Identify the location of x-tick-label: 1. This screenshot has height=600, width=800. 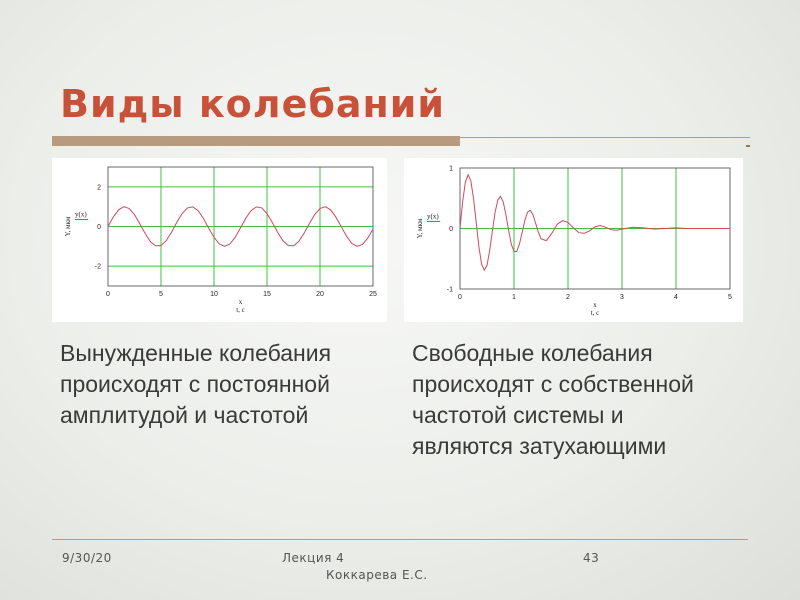
(514, 297).